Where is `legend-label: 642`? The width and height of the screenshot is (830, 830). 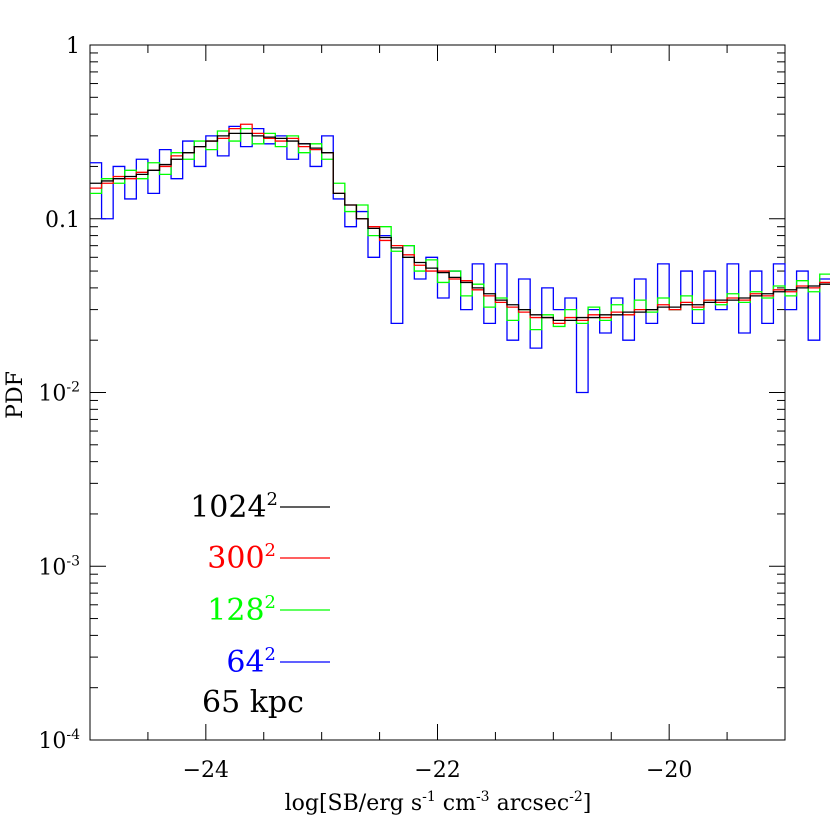
legend-label: 642 is located at coordinates (251, 662).